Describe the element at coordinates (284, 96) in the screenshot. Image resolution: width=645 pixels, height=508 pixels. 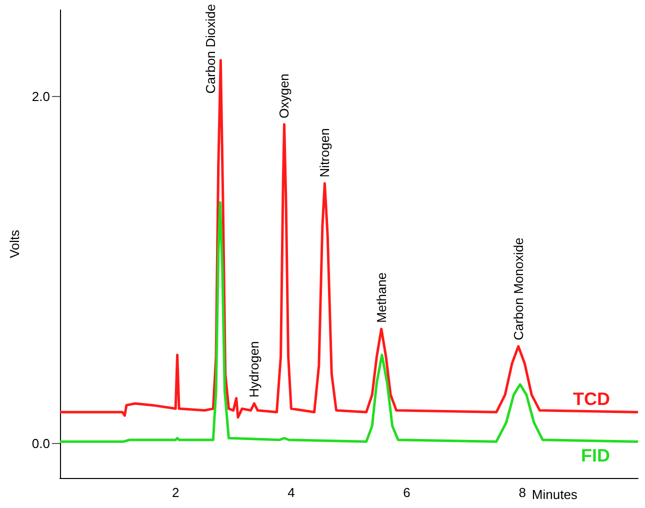
I see `annotation: Oxygen` at that location.